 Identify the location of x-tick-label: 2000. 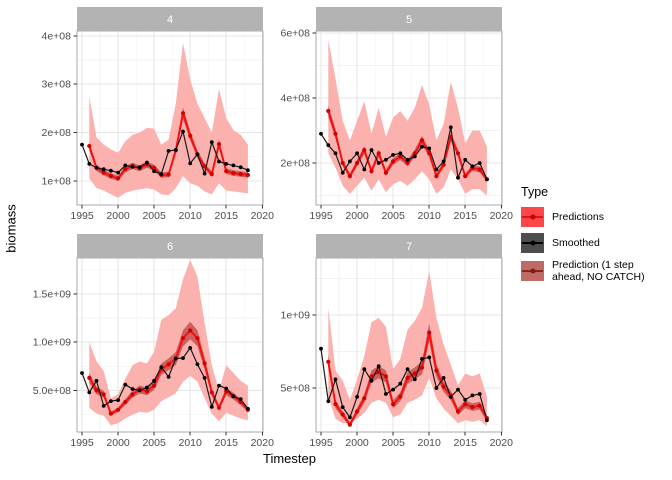
(118, 216).